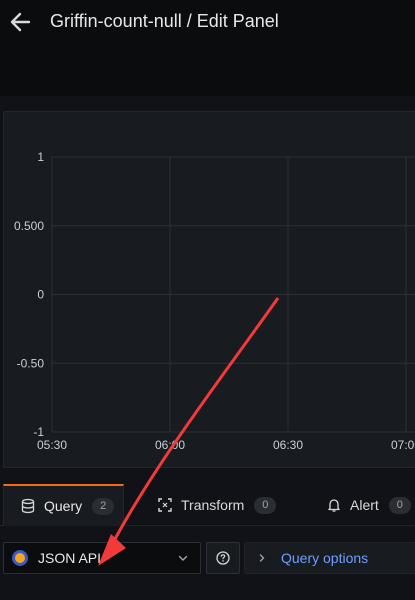 Image resolution: width=415 pixels, height=600 pixels. Describe the element at coordinates (262, 558) in the screenshot. I see `chevron-right-icon` at that location.